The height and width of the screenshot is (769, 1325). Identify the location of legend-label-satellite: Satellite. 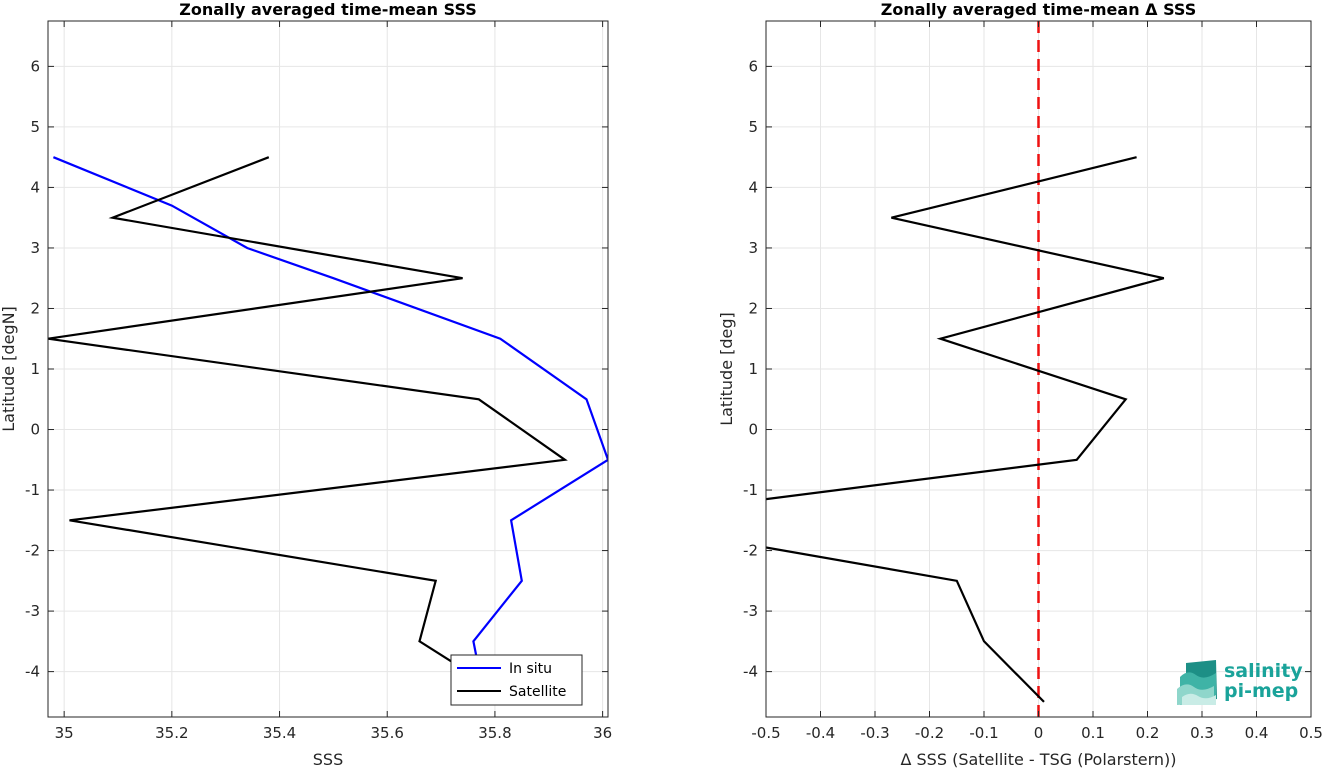
(537, 692).